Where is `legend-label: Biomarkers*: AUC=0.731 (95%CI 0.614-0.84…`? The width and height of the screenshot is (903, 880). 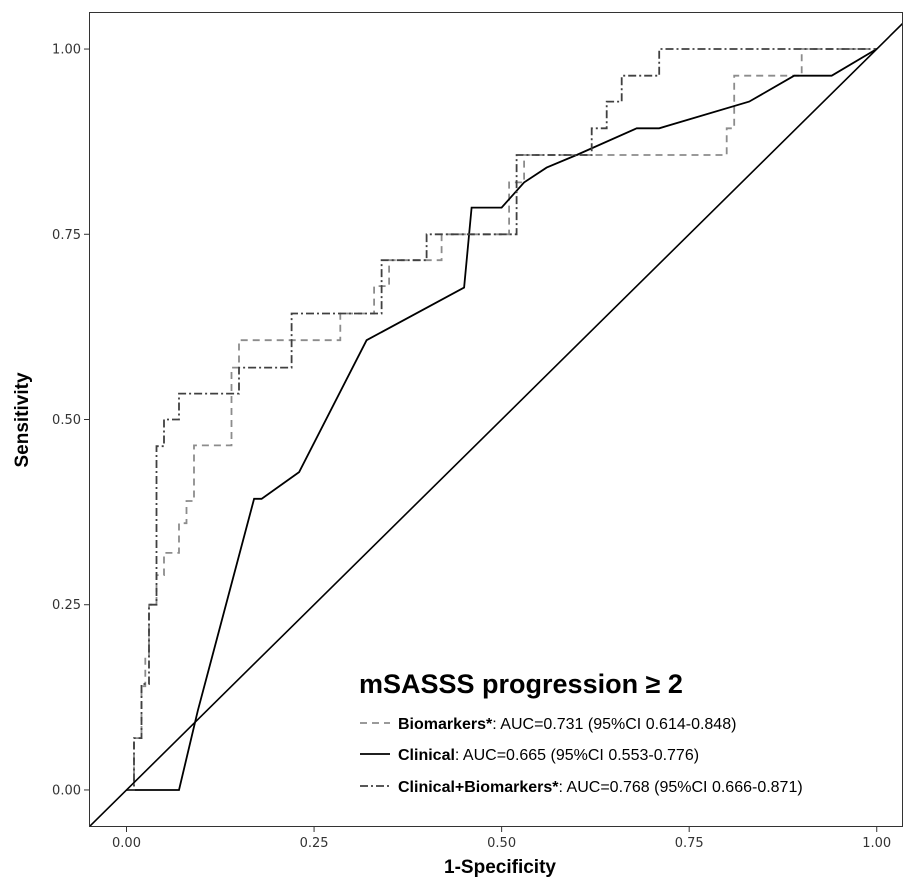
legend-label: Biomarkers*: AUC=0.731 (95%CI 0.614-0.84… is located at coordinates (567, 724).